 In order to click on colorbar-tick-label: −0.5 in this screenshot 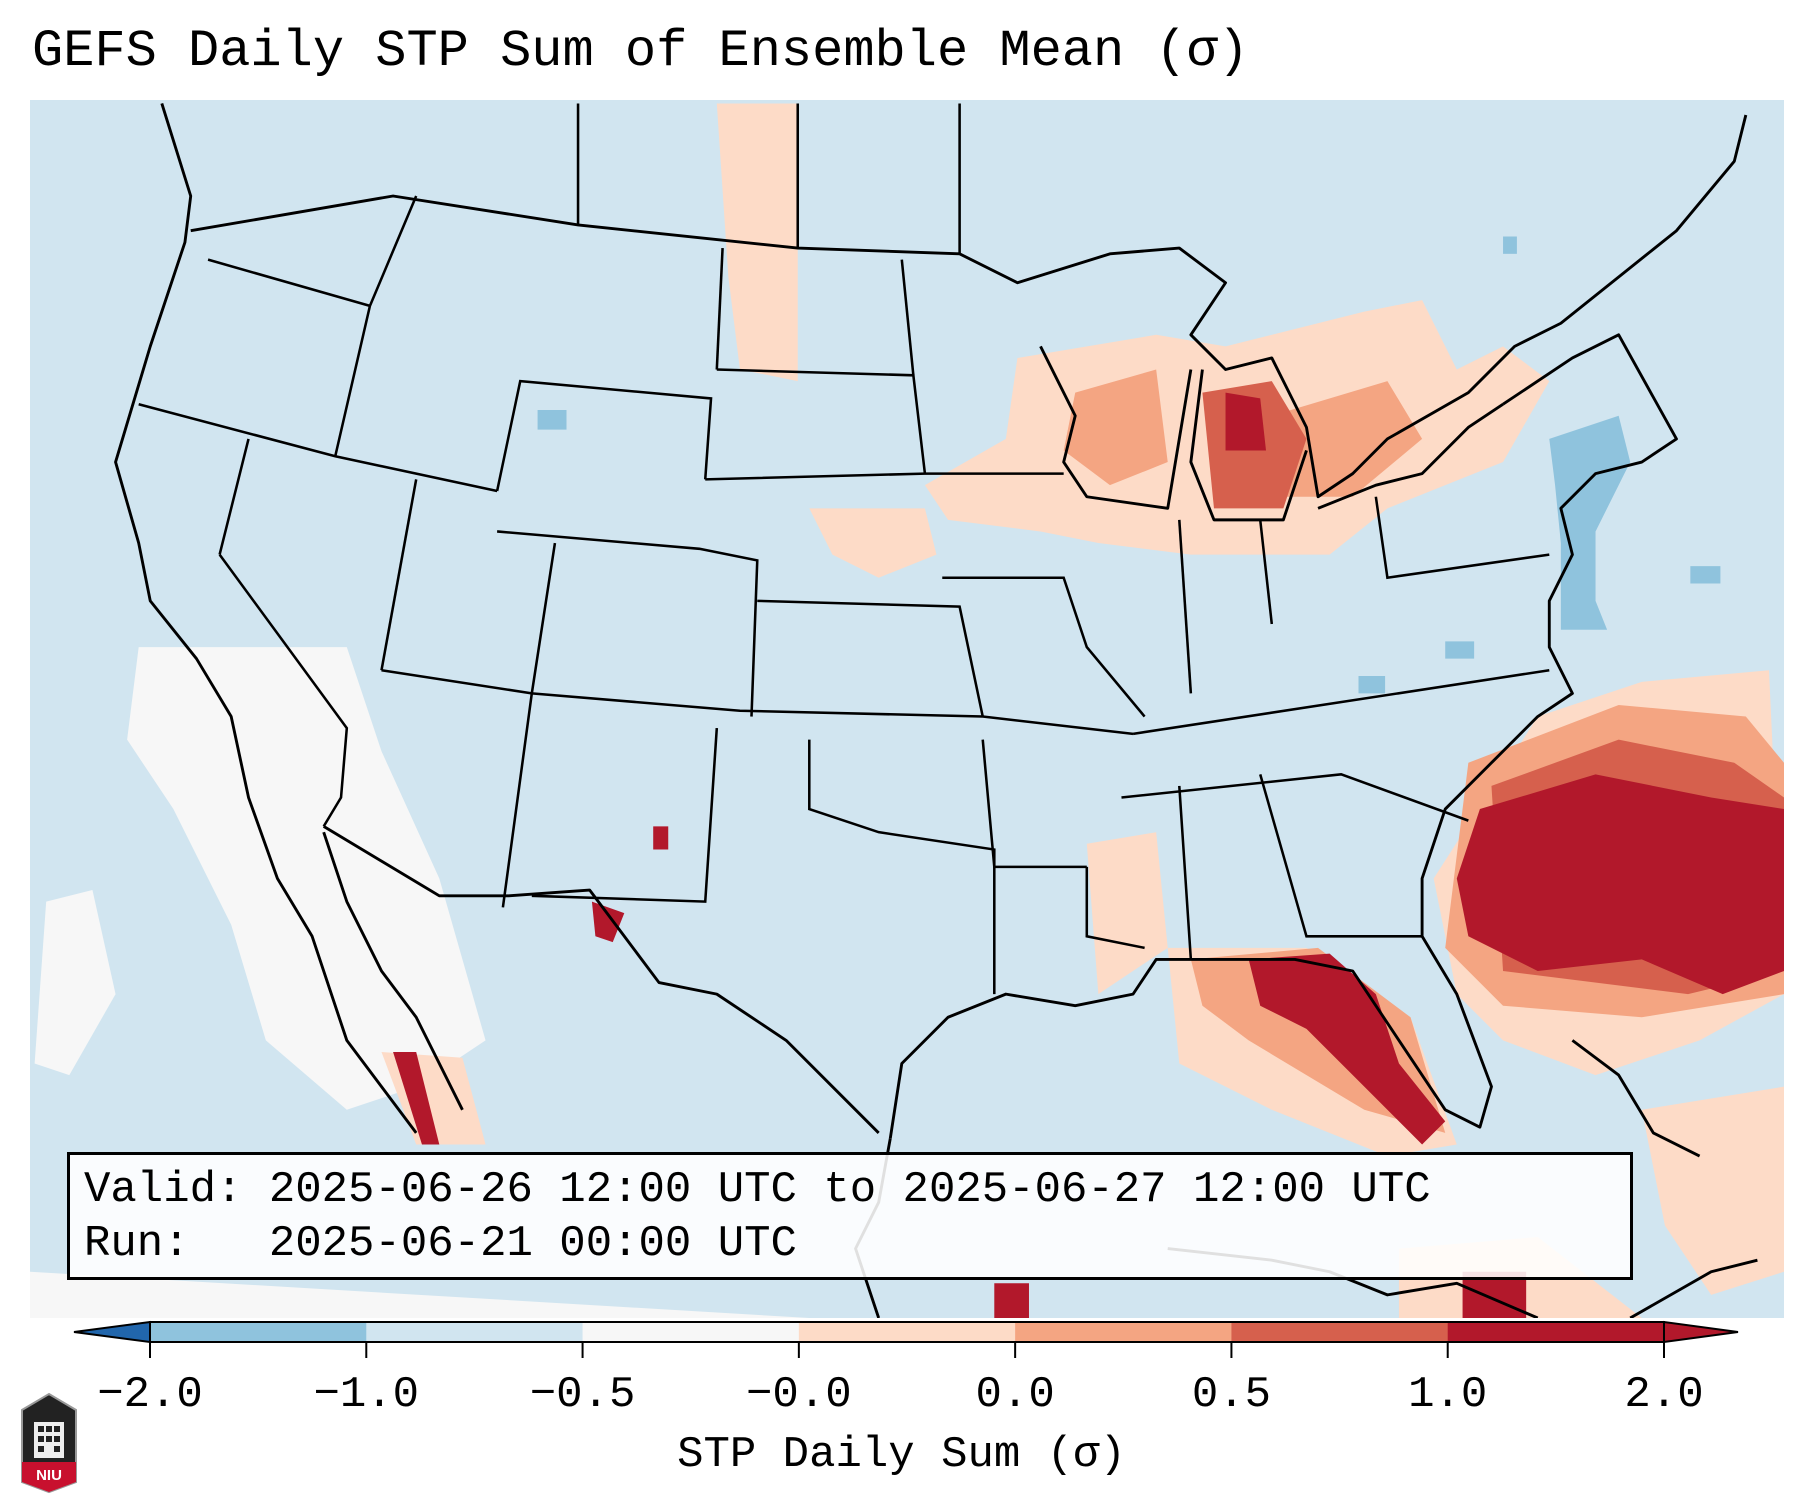, I will do `click(582, 1395)`.